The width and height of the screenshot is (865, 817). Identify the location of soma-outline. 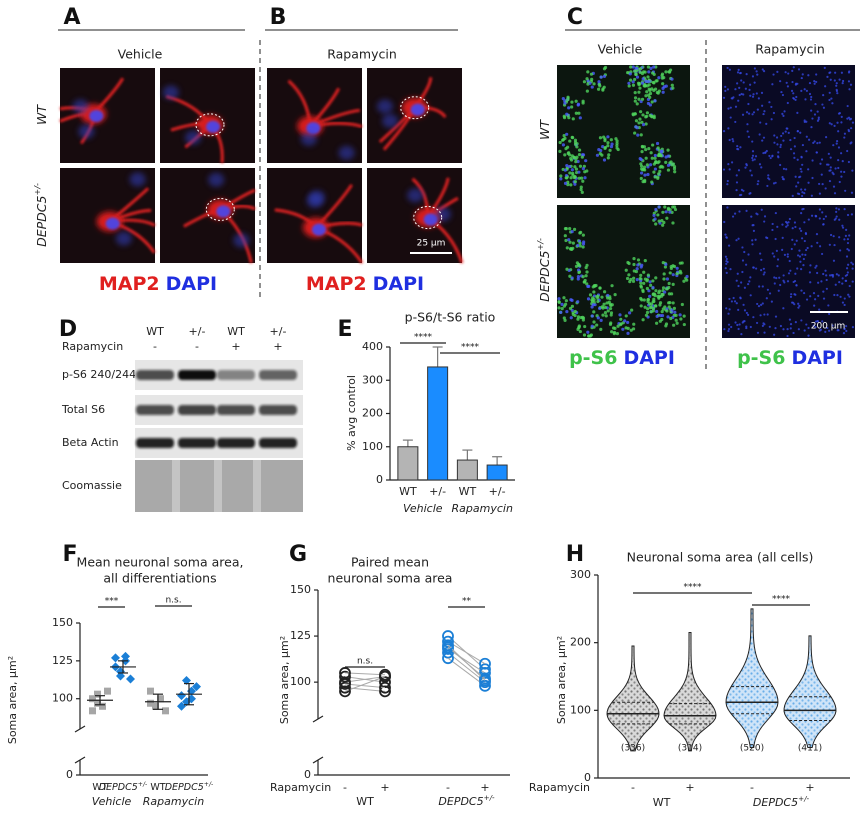
(428, 217).